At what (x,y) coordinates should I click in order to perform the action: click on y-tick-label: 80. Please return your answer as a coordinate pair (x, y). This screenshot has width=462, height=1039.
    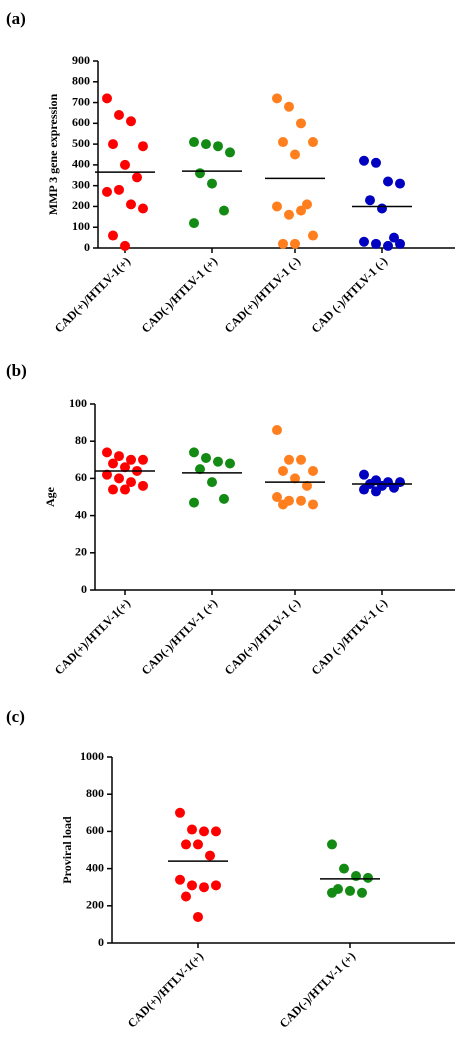
    Looking at the image, I should click on (81, 440).